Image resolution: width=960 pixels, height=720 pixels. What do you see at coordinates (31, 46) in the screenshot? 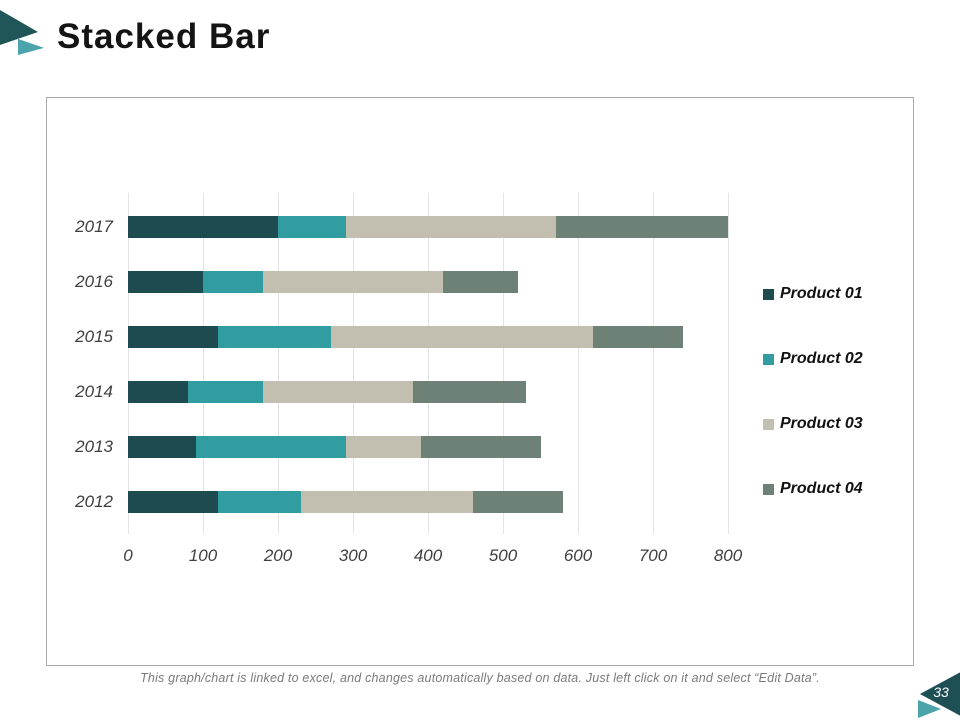
I see `logo-light-triangle-icon` at bounding box center [31, 46].